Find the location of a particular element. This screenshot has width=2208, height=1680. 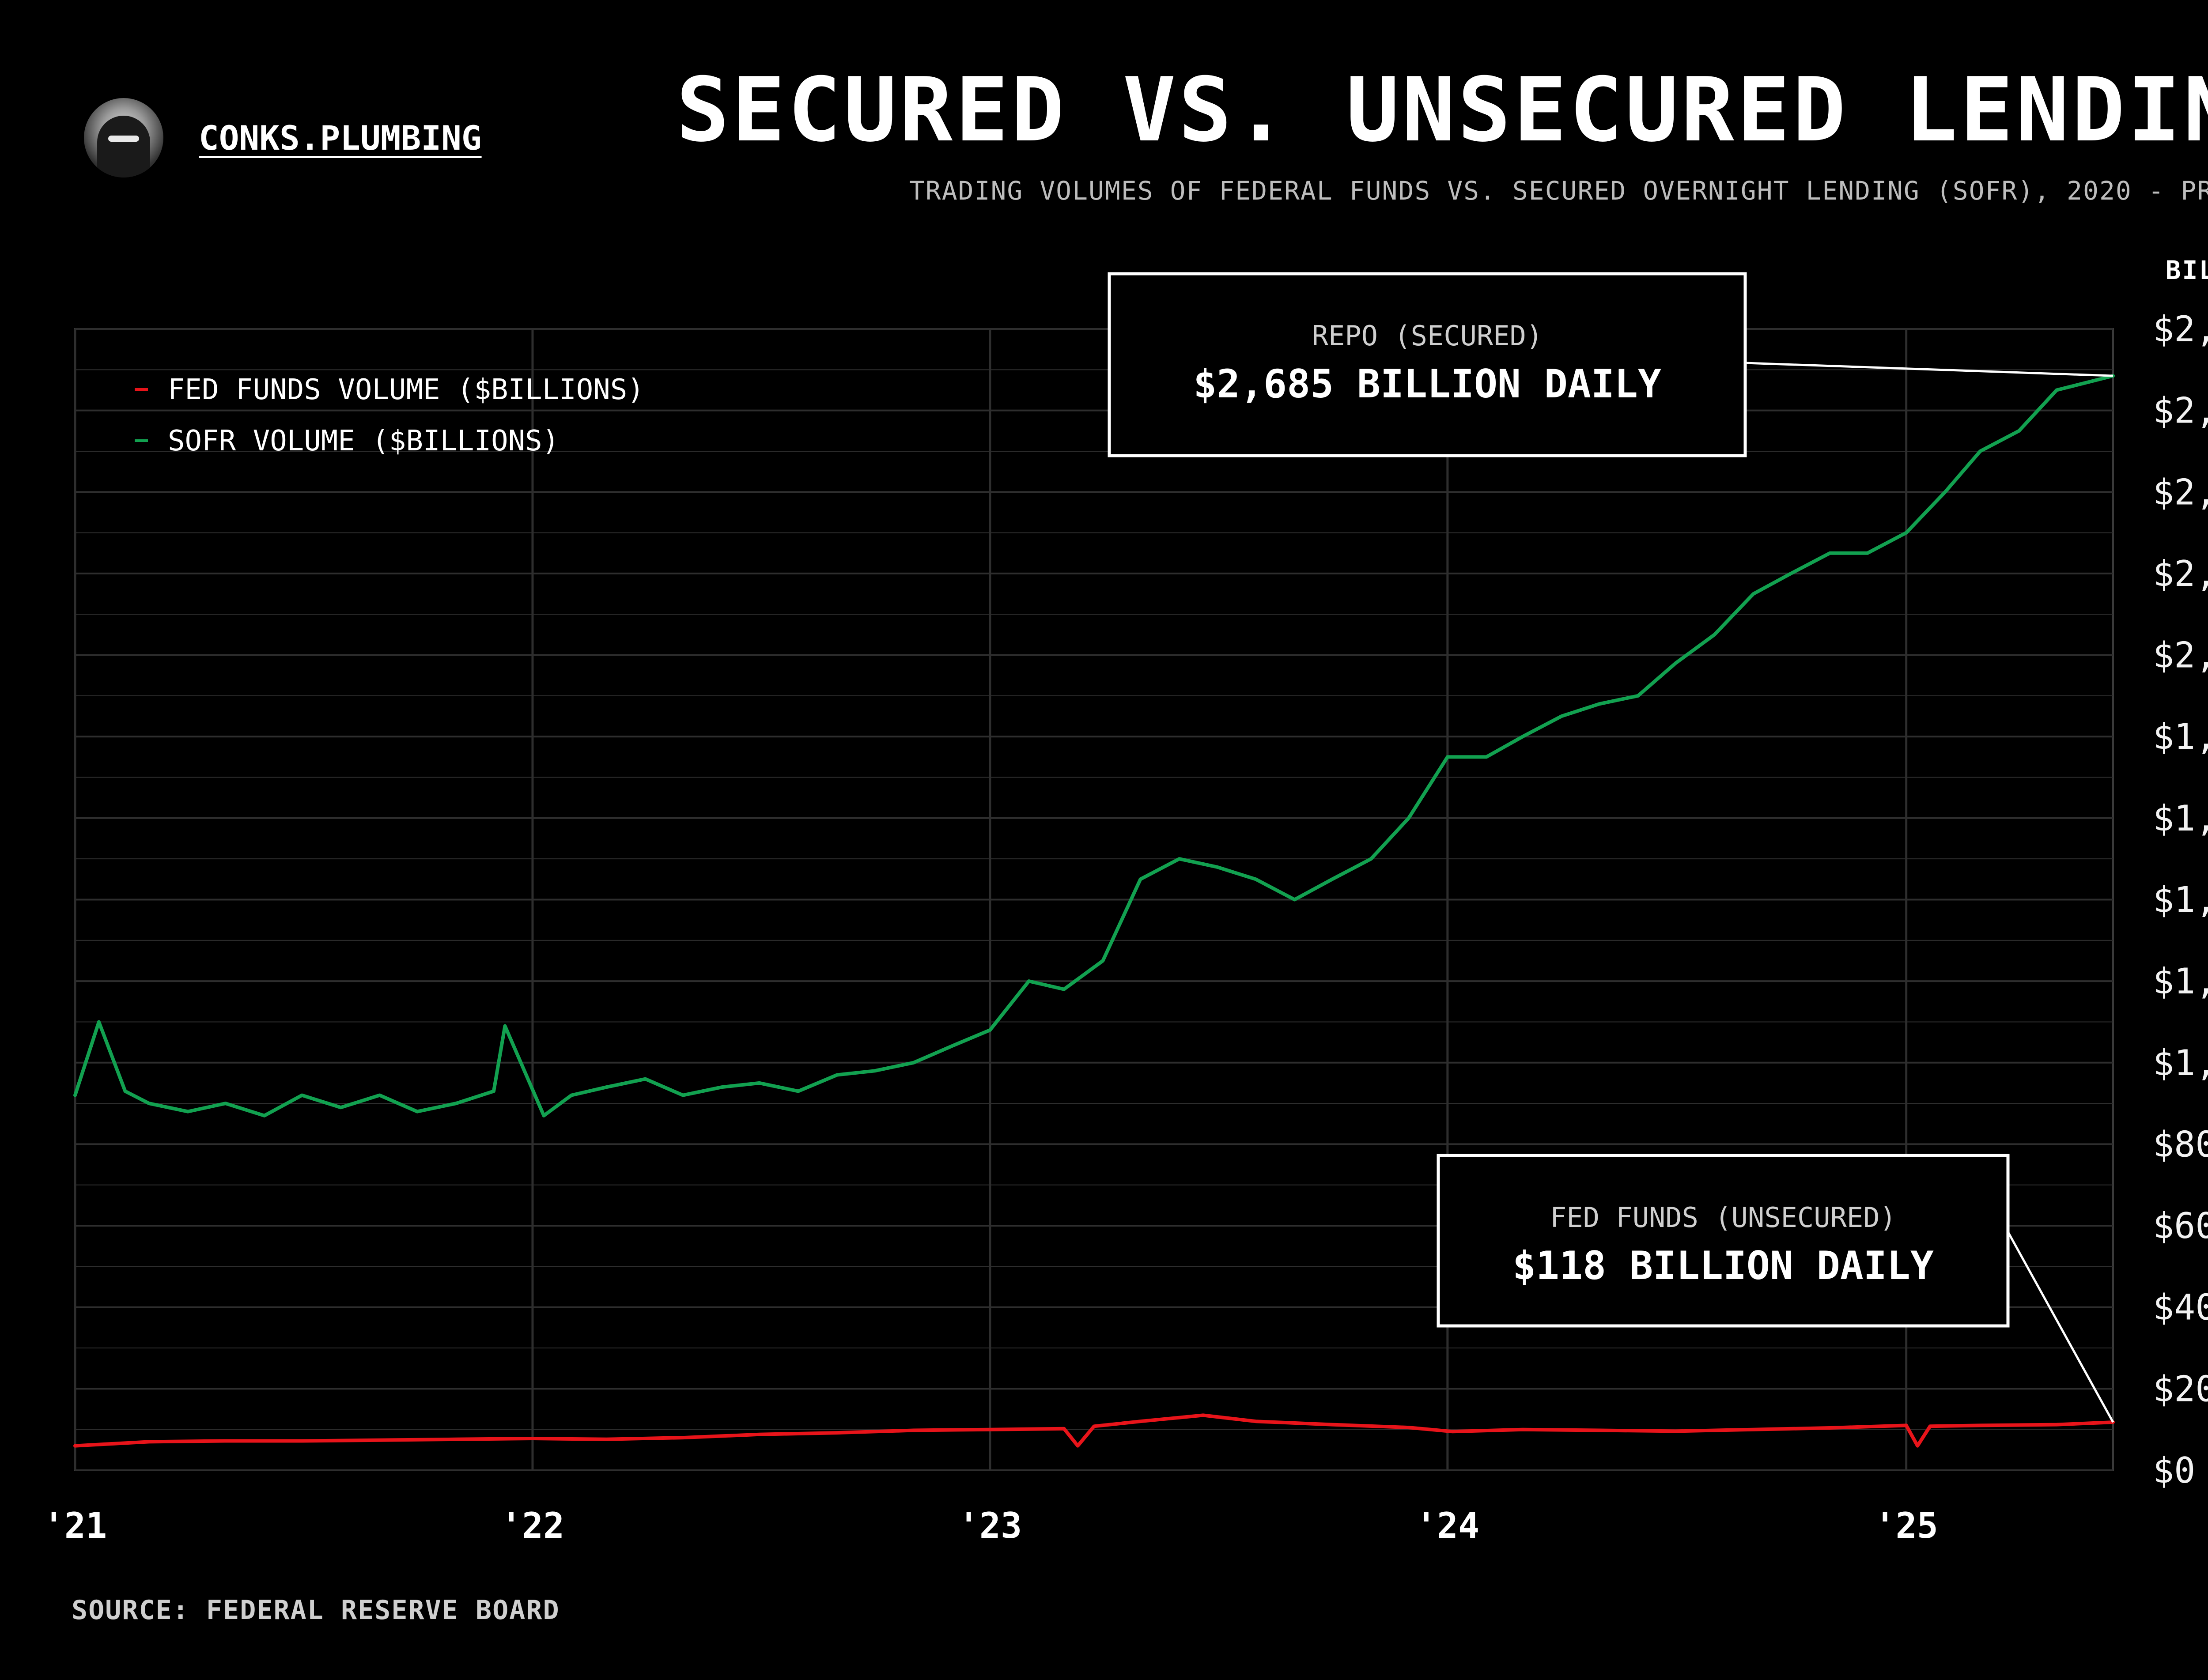

y-tick-label: $2,000 is located at coordinates (2180, 655).